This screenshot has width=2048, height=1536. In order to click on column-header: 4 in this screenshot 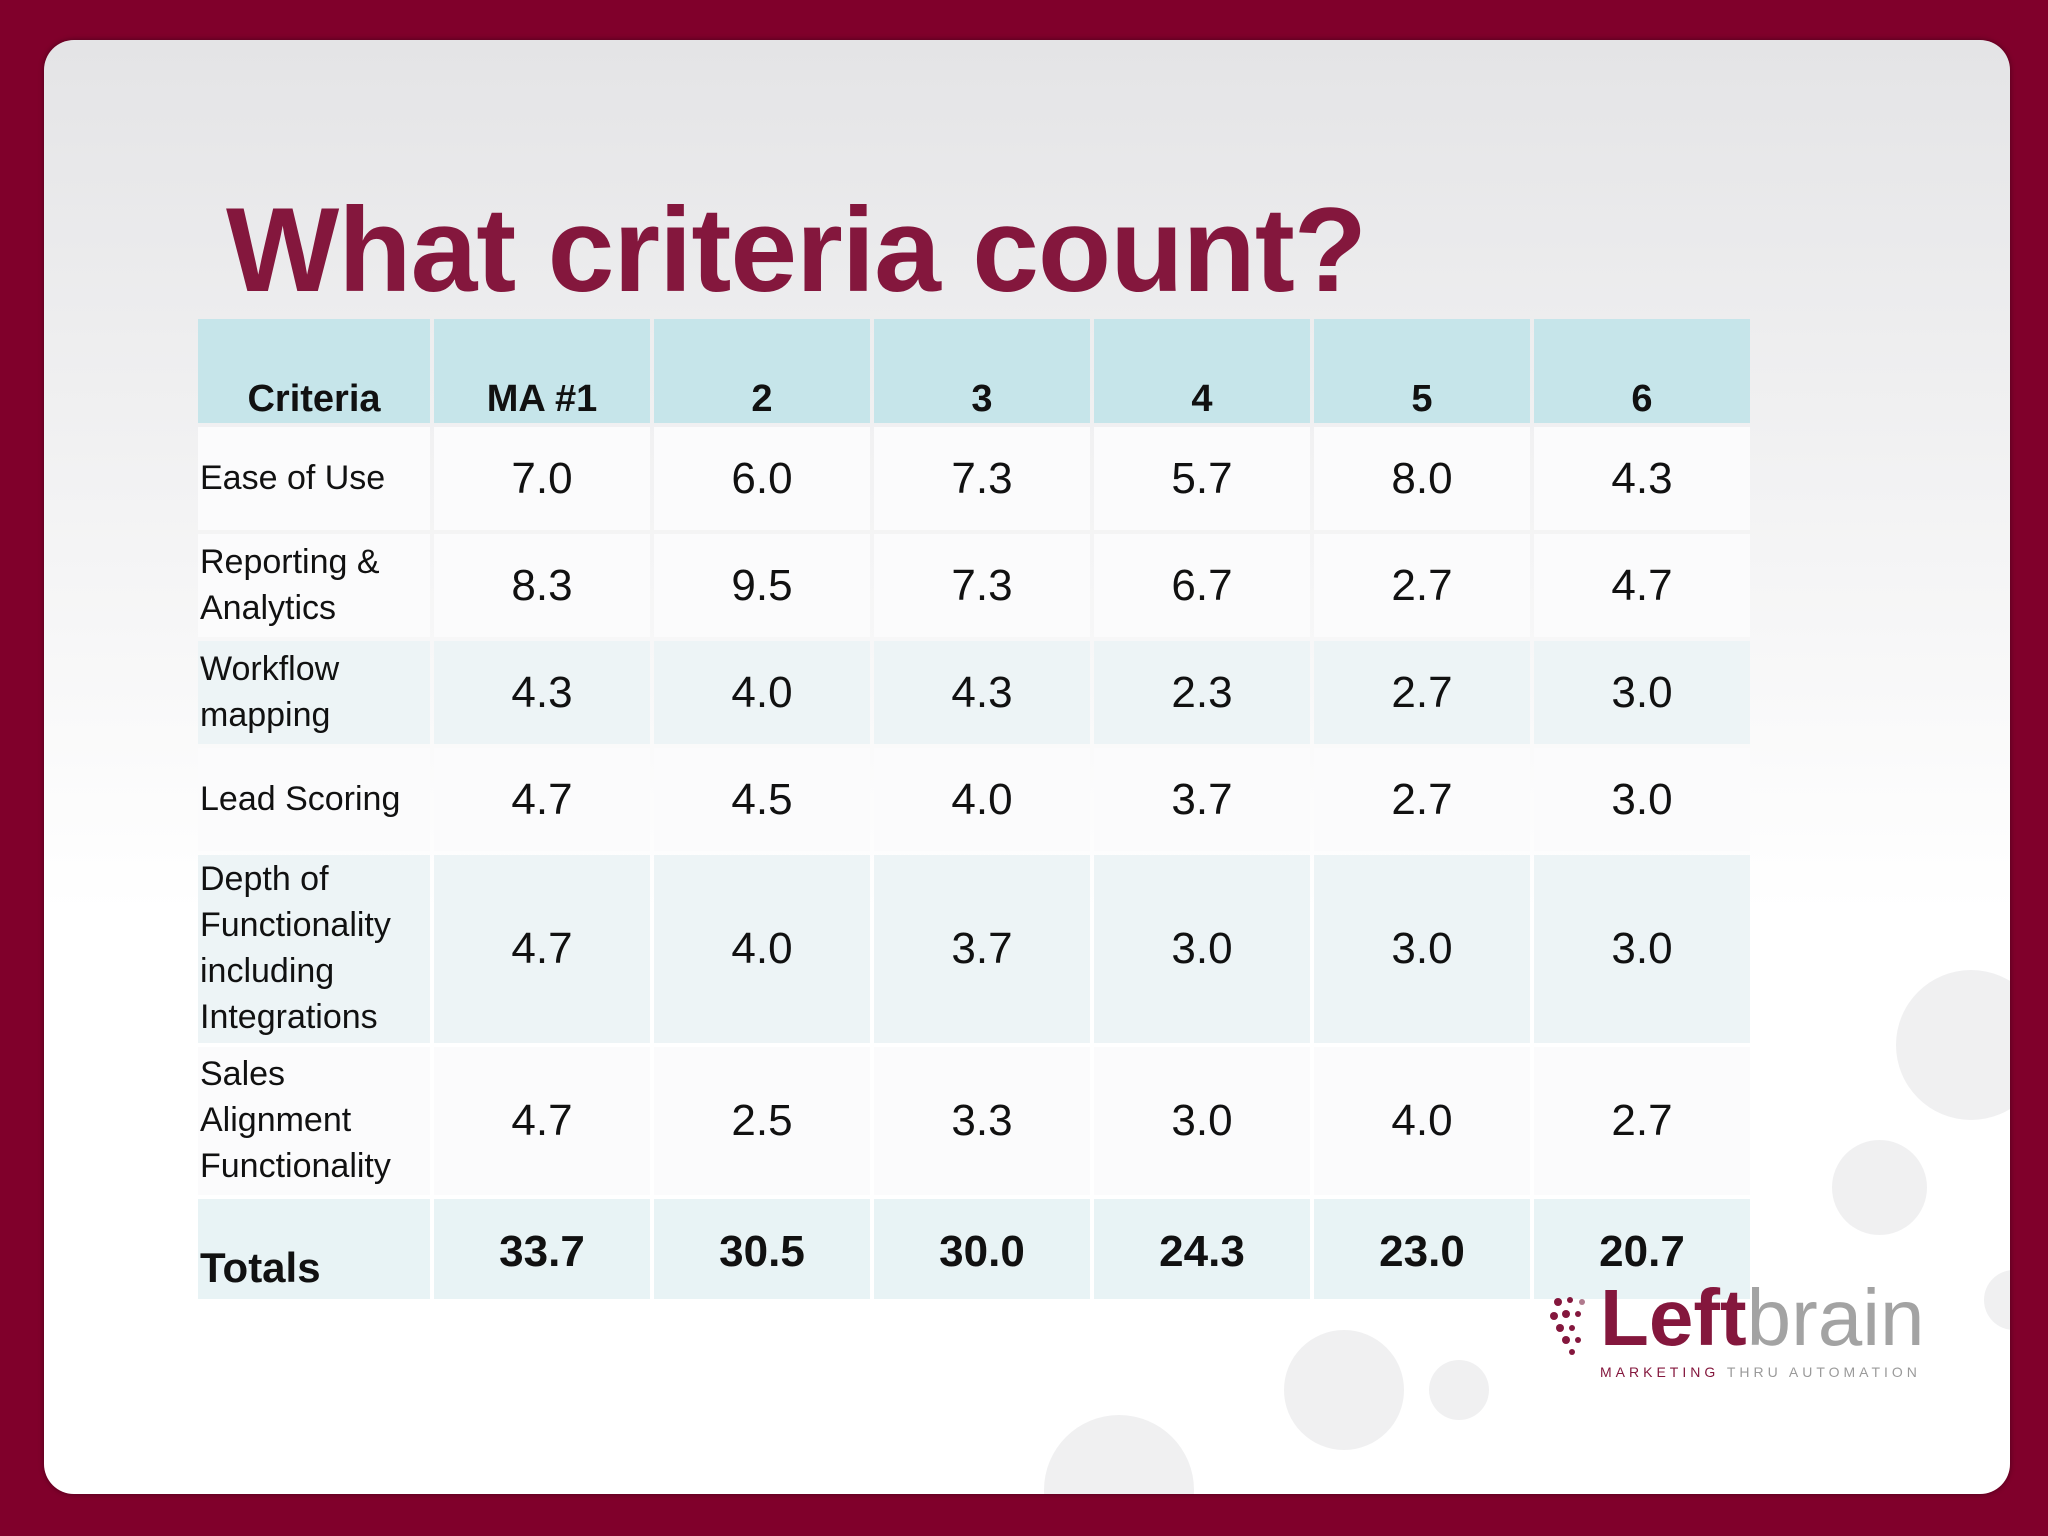, I will do `click(1202, 371)`.